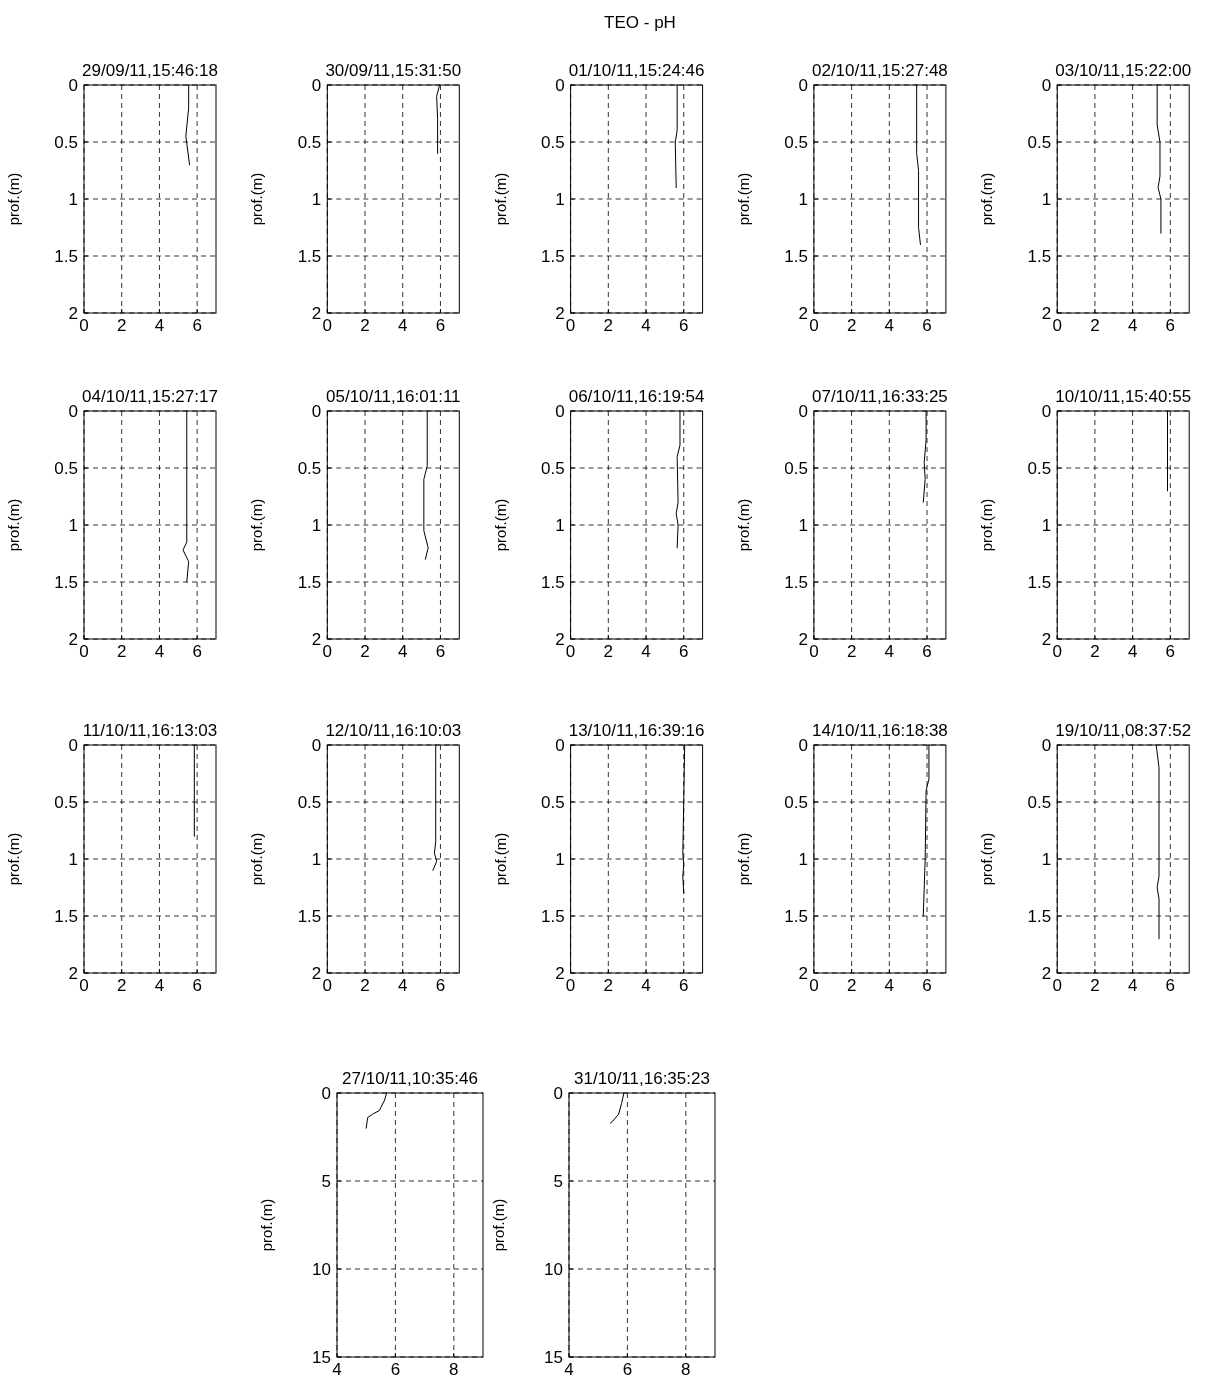 This screenshot has width=1212, height=1386. Describe the element at coordinates (393, 396) in the screenshot. I see `chart-title: 05/10/11,16:01:11` at that location.